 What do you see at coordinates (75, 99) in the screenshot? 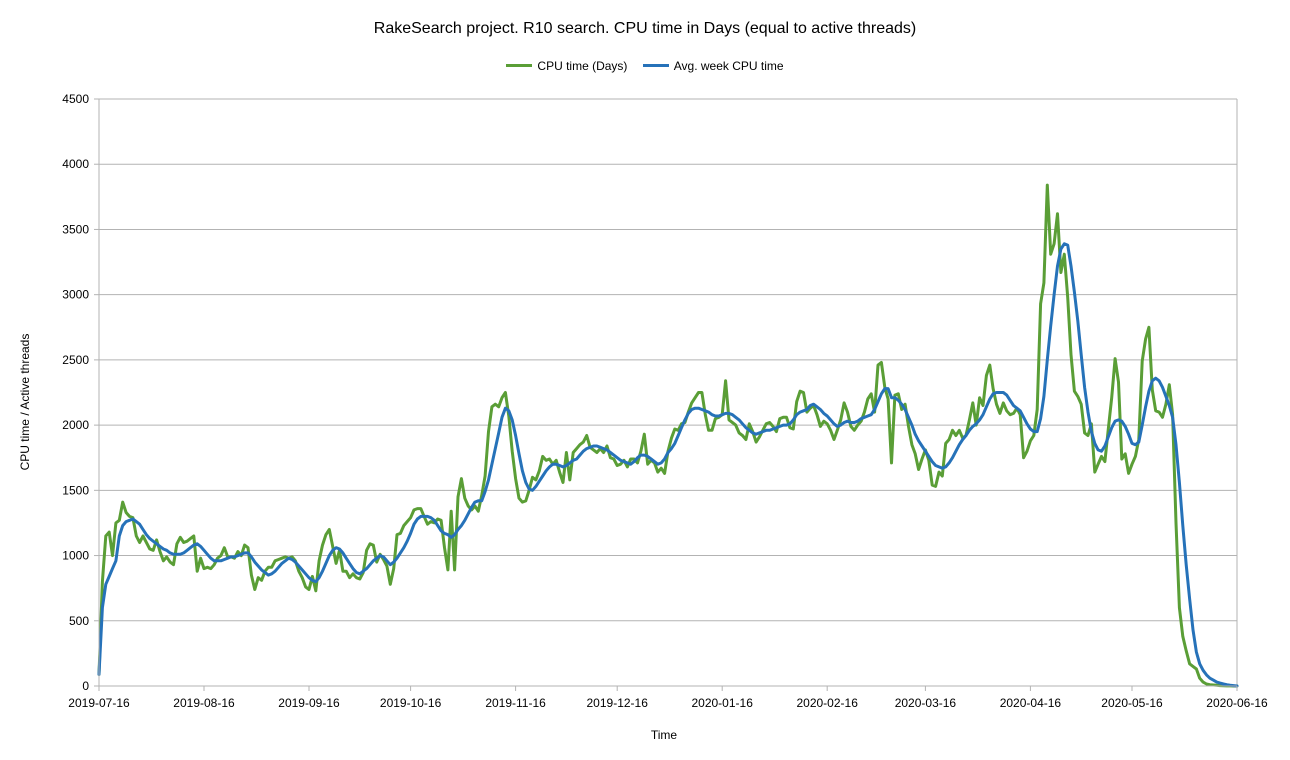
I see `y-tick-label: 4500` at bounding box center [75, 99].